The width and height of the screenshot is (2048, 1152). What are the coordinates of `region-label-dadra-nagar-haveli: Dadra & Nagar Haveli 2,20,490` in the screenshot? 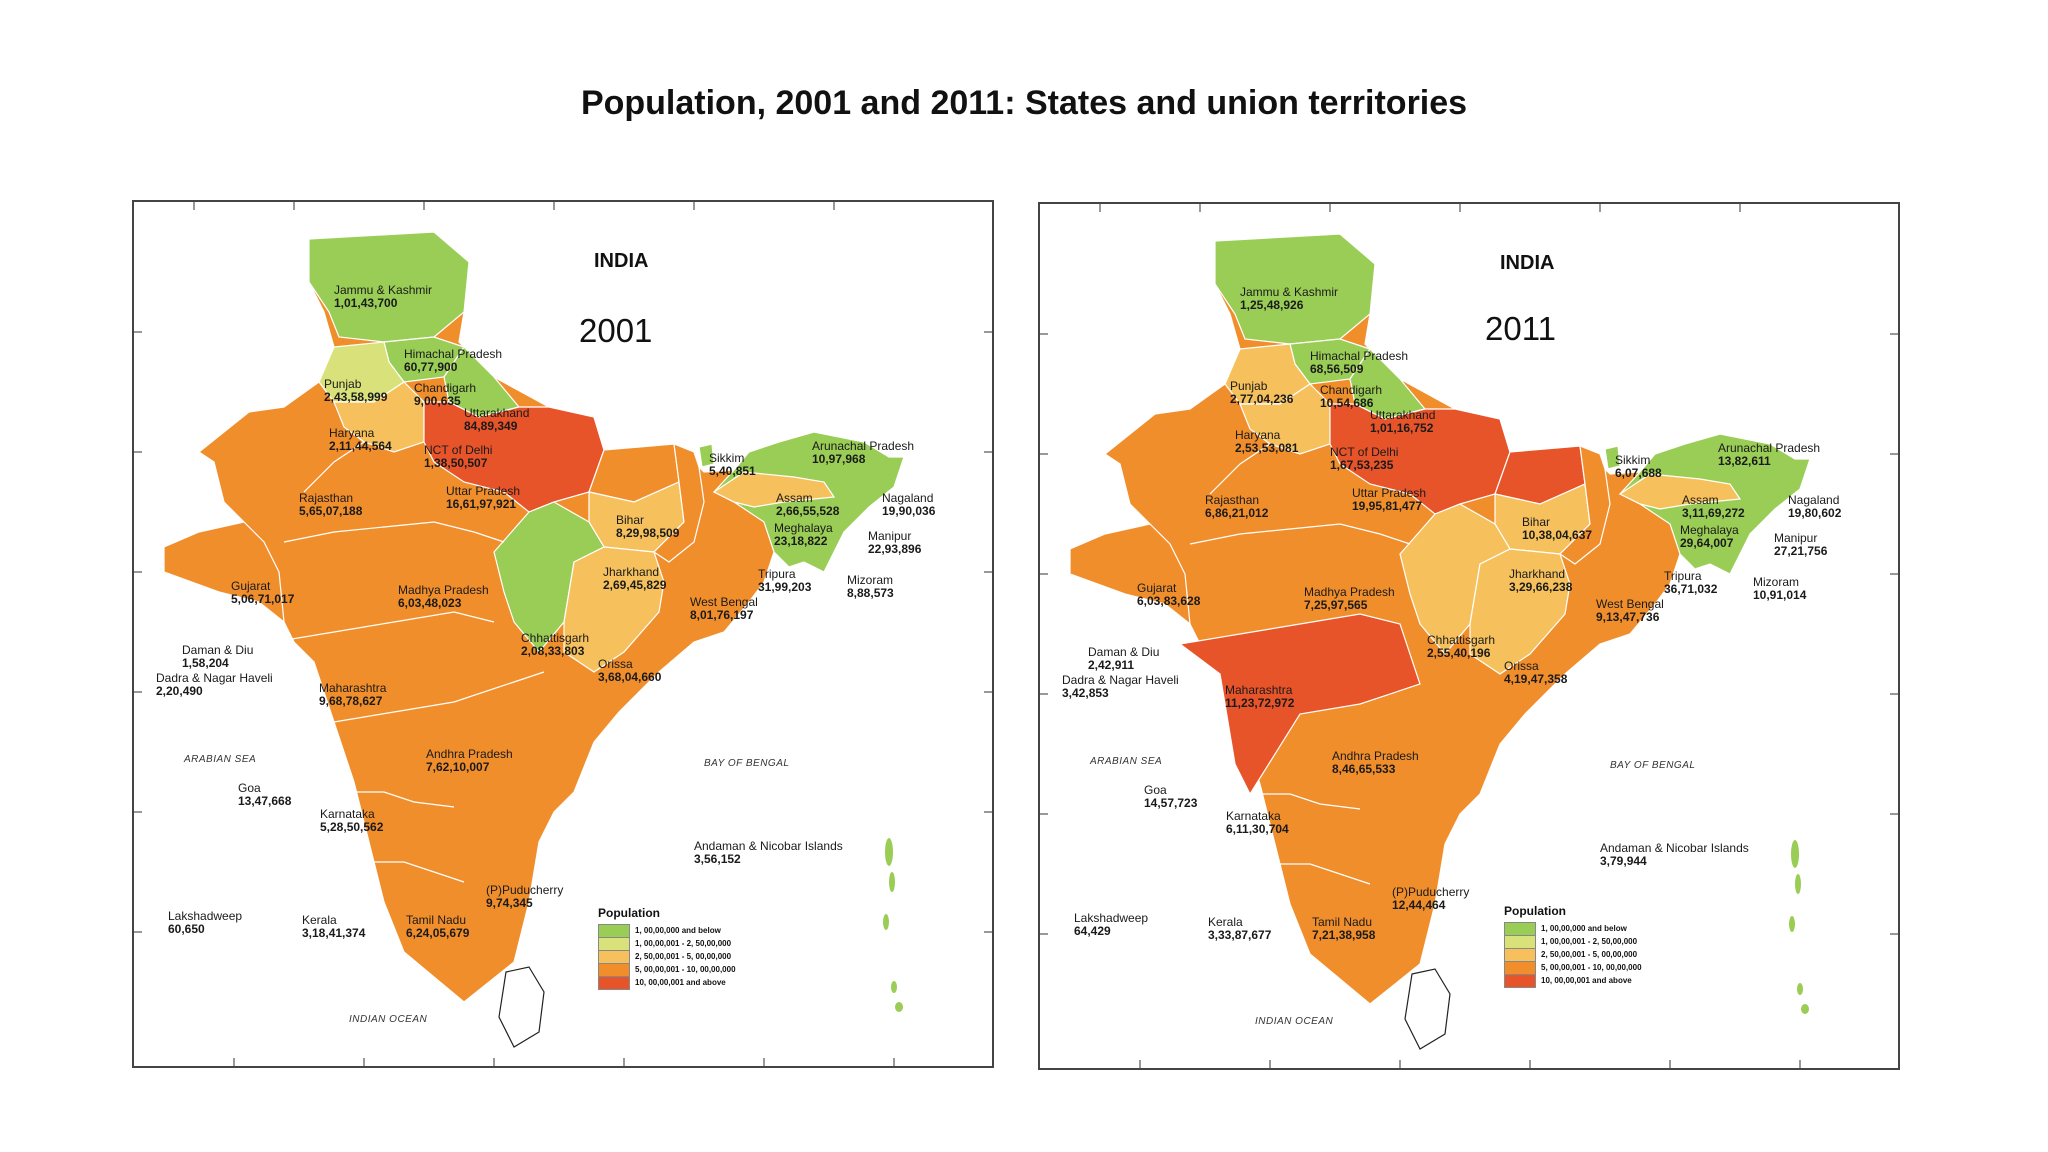 It's located at (214, 684).